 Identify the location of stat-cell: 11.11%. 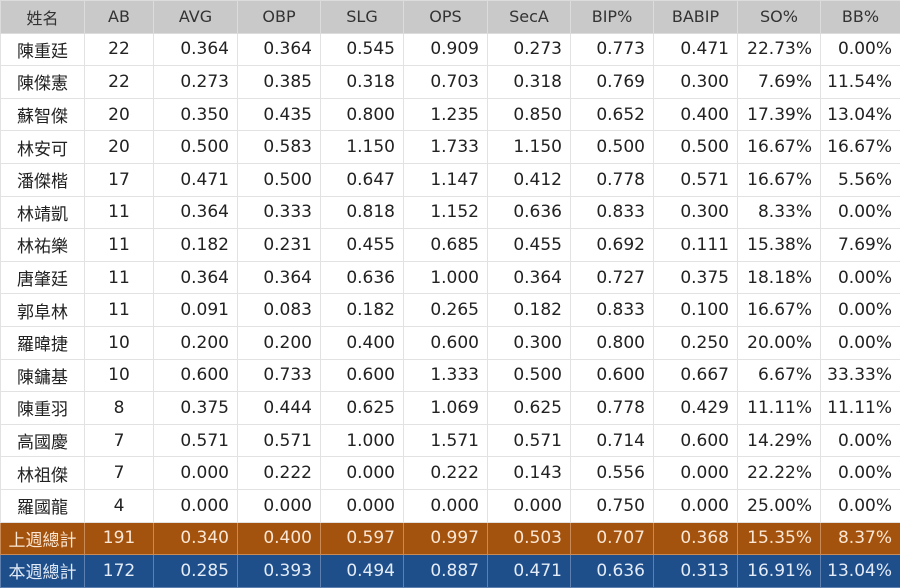
(779, 408).